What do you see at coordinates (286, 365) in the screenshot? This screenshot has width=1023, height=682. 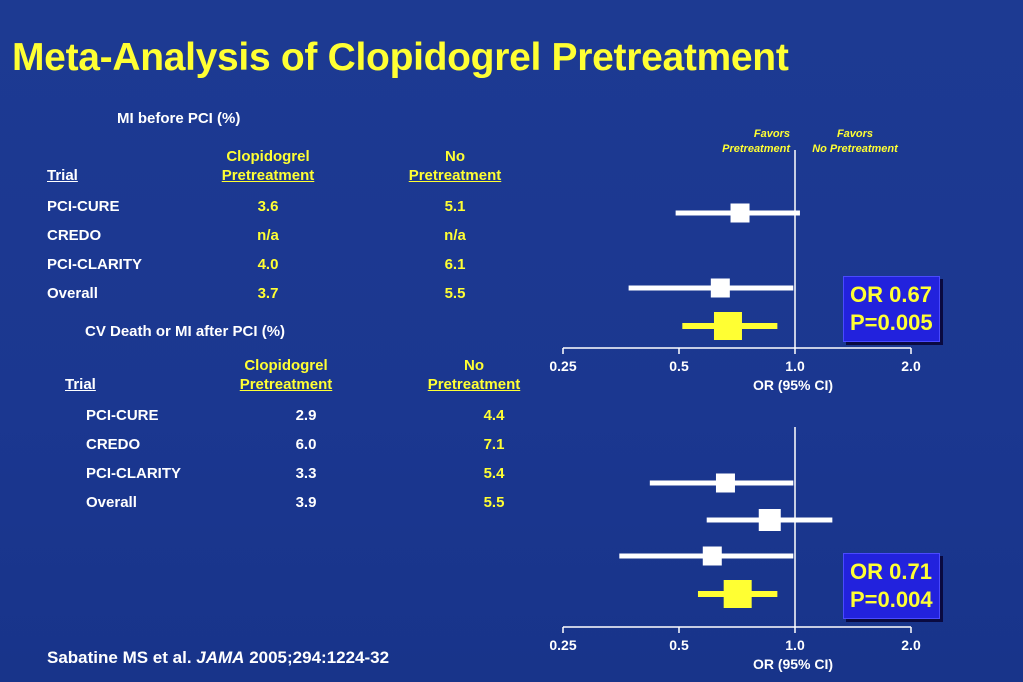 I see `section2-col-clop-line1: Clopidogrel` at bounding box center [286, 365].